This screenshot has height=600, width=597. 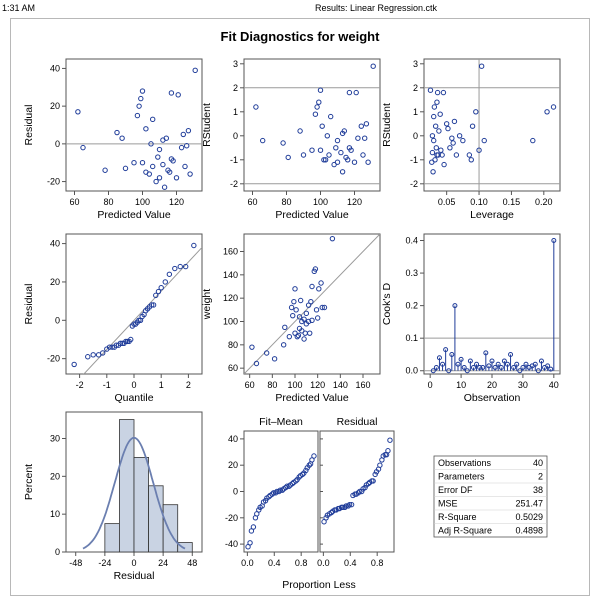 I want to click on x-tick-label: 40, so click(x=554, y=385).